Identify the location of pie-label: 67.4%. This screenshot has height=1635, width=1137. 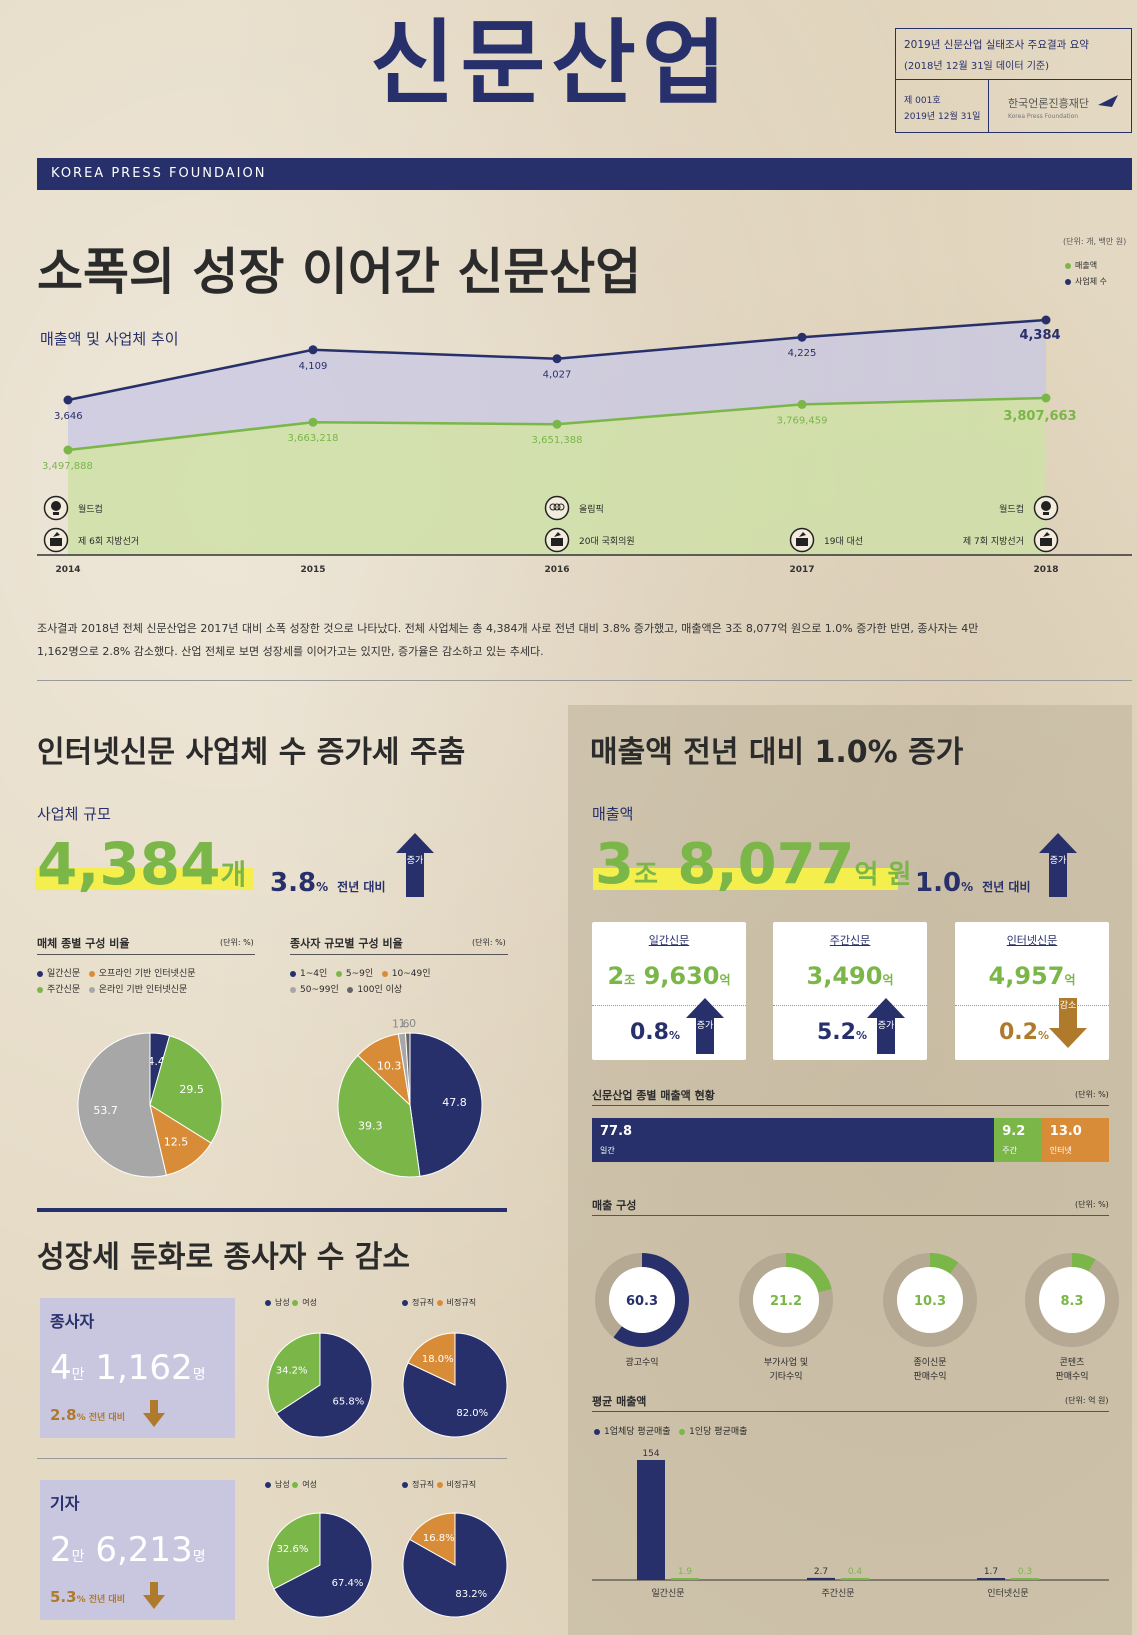
(348, 1583).